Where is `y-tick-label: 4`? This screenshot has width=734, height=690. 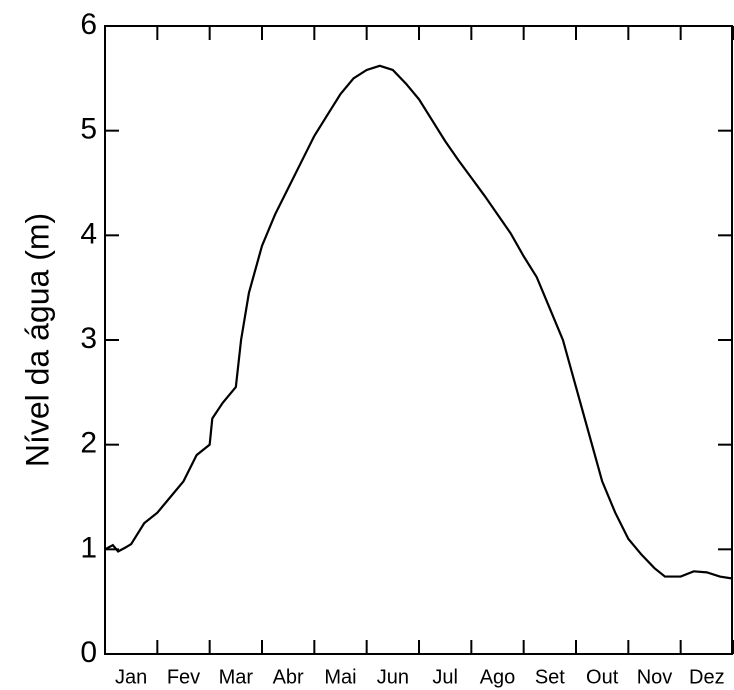
y-tick-label: 4 is located at coordinates (88, 233).